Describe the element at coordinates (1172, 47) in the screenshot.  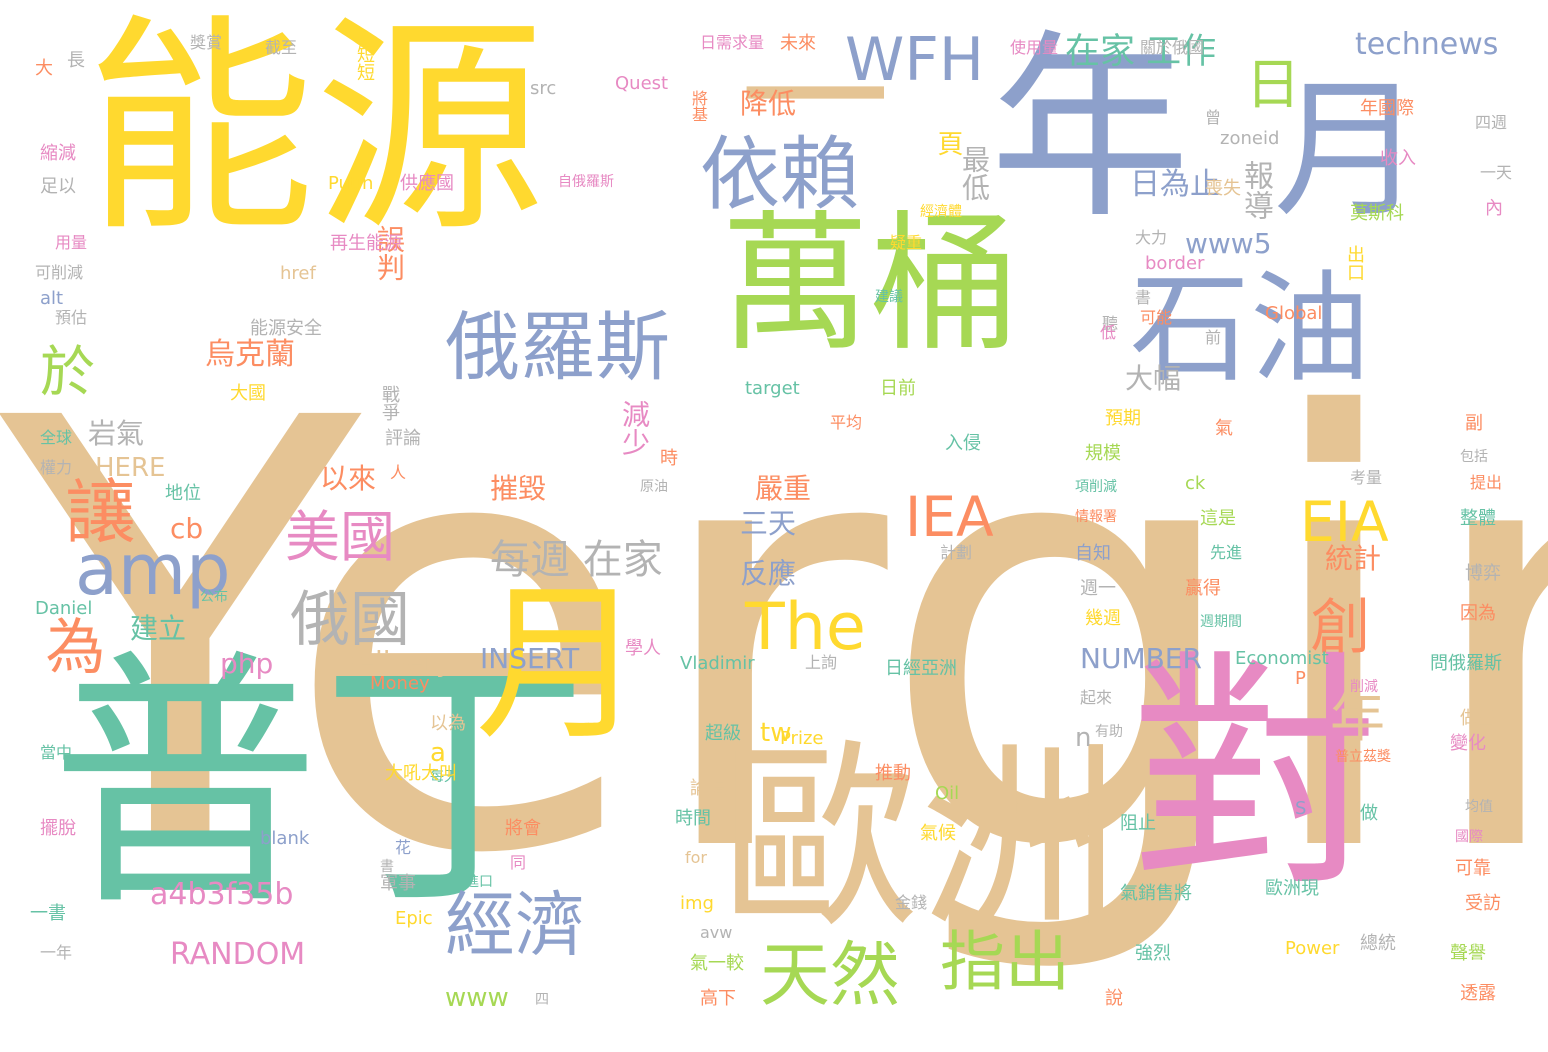
I see `cloud-word-84: 關於俄國` at that location.